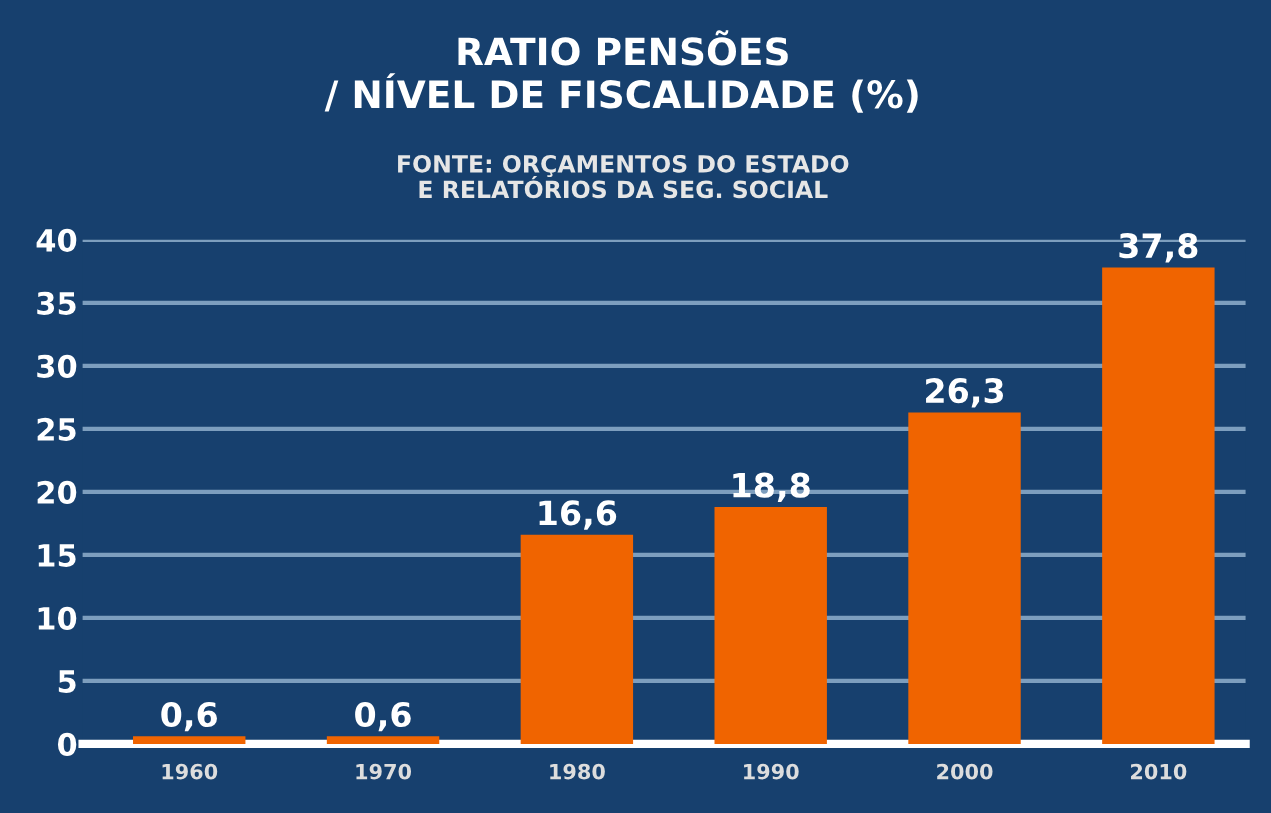 The width and height of the screenshot is (1271, 813). I want to click on y-tick-label: 5, so click(67, 681).